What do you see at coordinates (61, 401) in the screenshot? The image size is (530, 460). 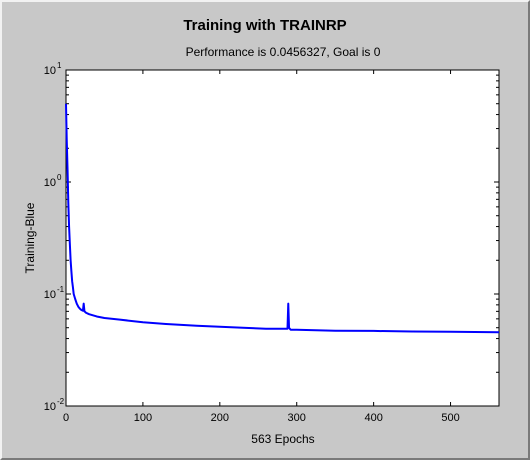 I see `y-tick-exponent: -2` at bounding box center [61, 401].